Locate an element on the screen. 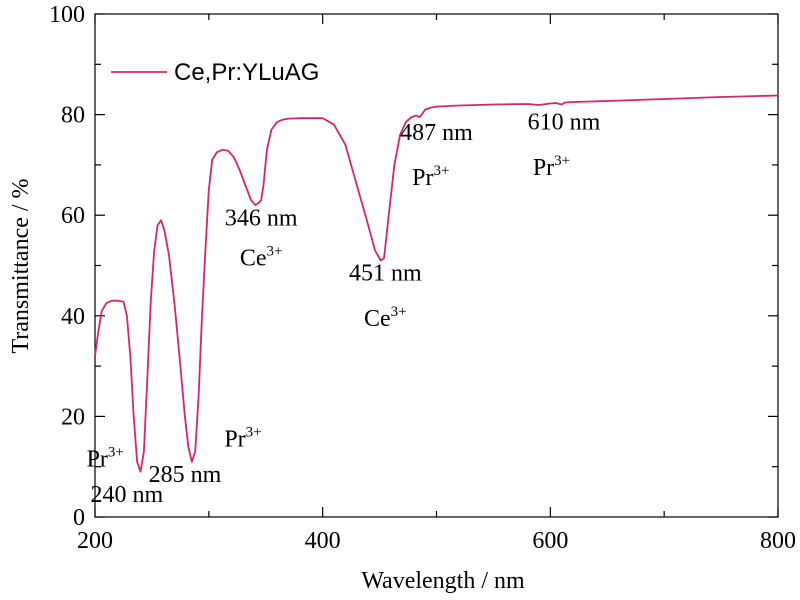  y-tick-label: 100 is located at coordinates (67, 15).